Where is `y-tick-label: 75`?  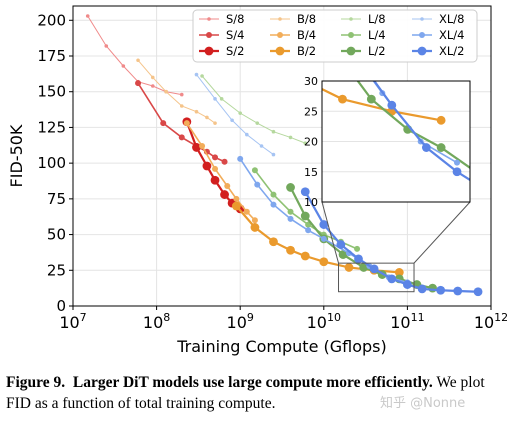 y-tick-label: 75 is located at coordinates (56, 199).